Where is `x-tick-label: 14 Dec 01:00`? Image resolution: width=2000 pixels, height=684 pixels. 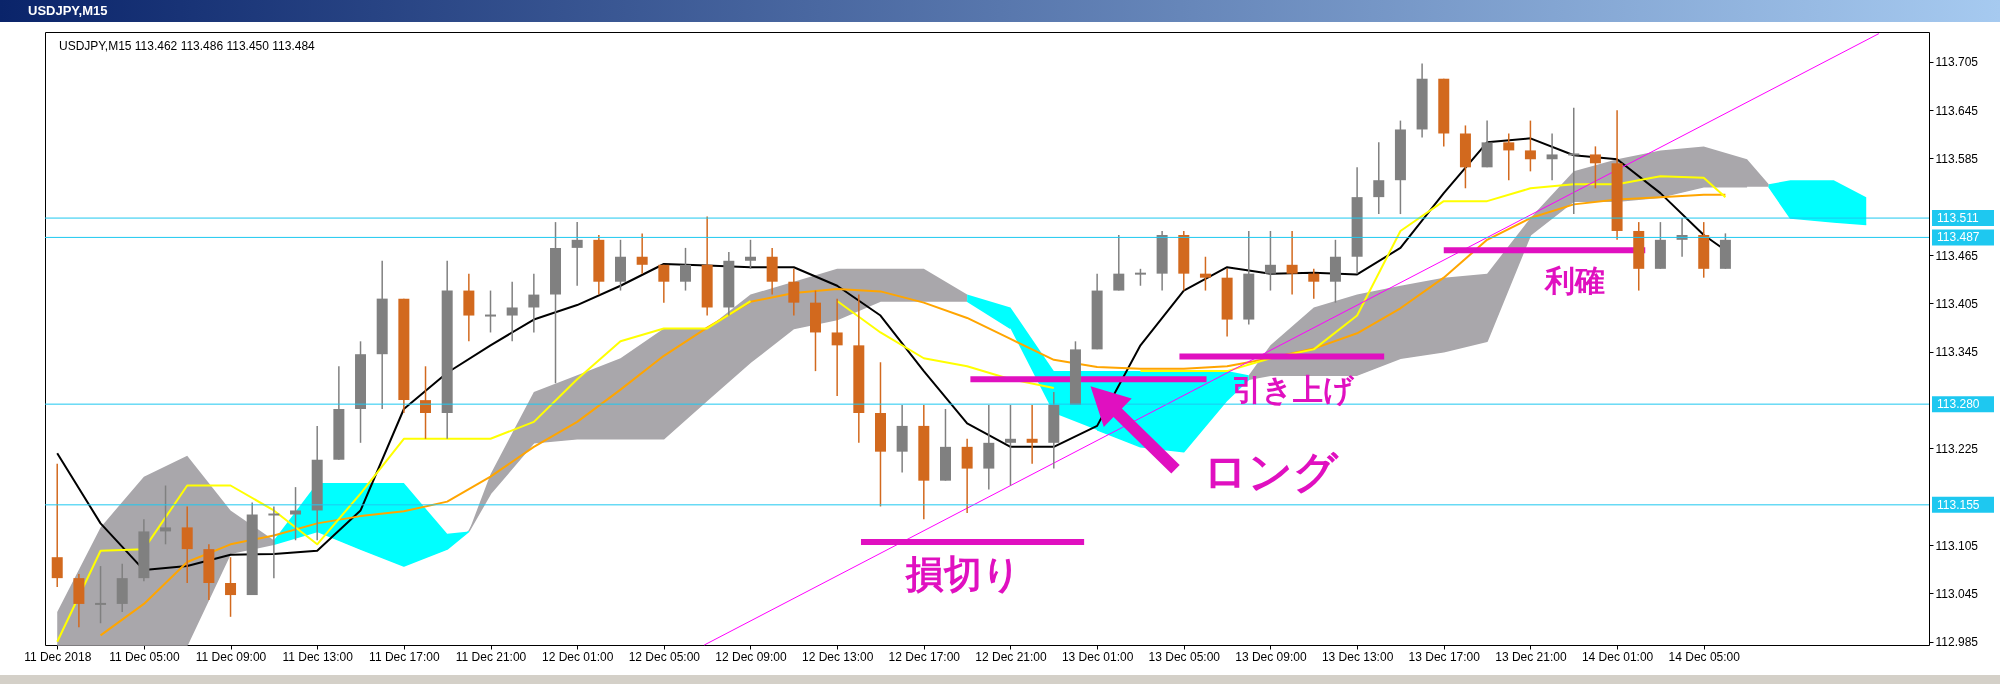
x-tick-label: 14 Dec 01:00 is located at coordinates (1617, 656).